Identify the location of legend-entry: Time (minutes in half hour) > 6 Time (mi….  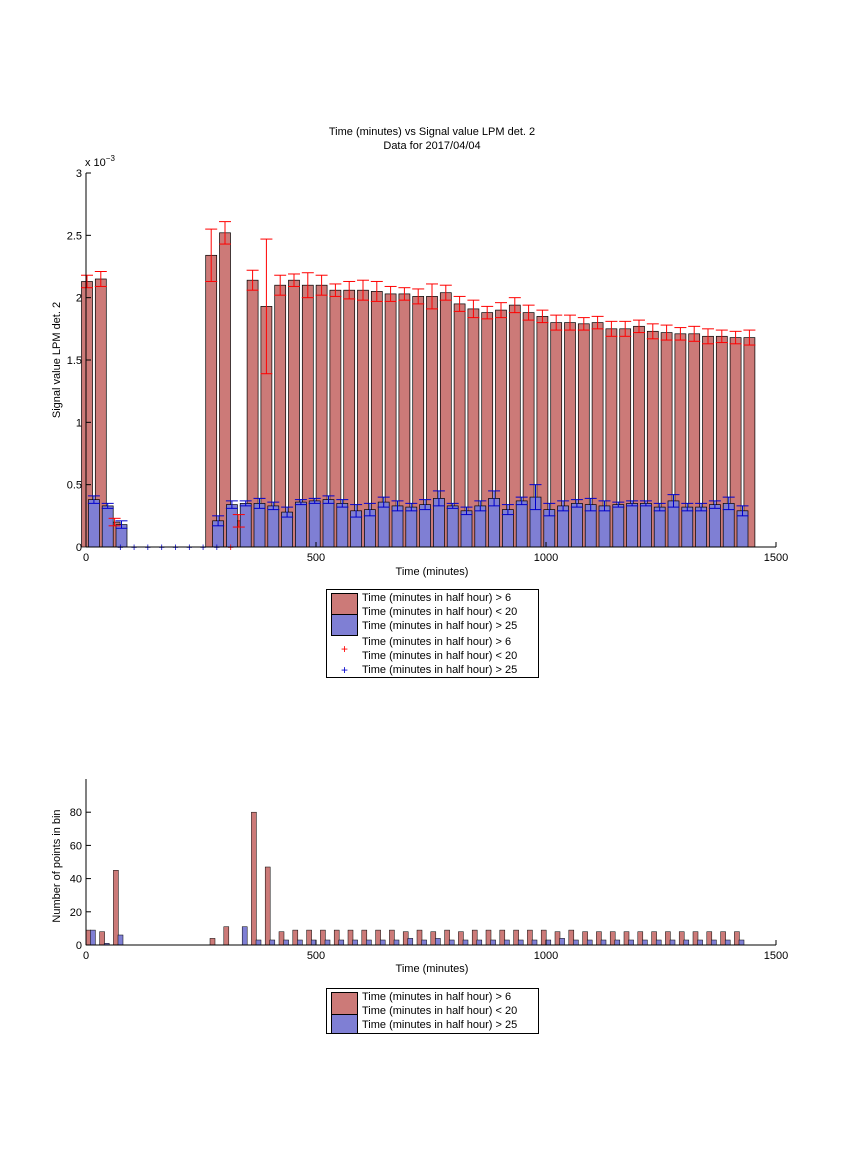
(432, 1004).